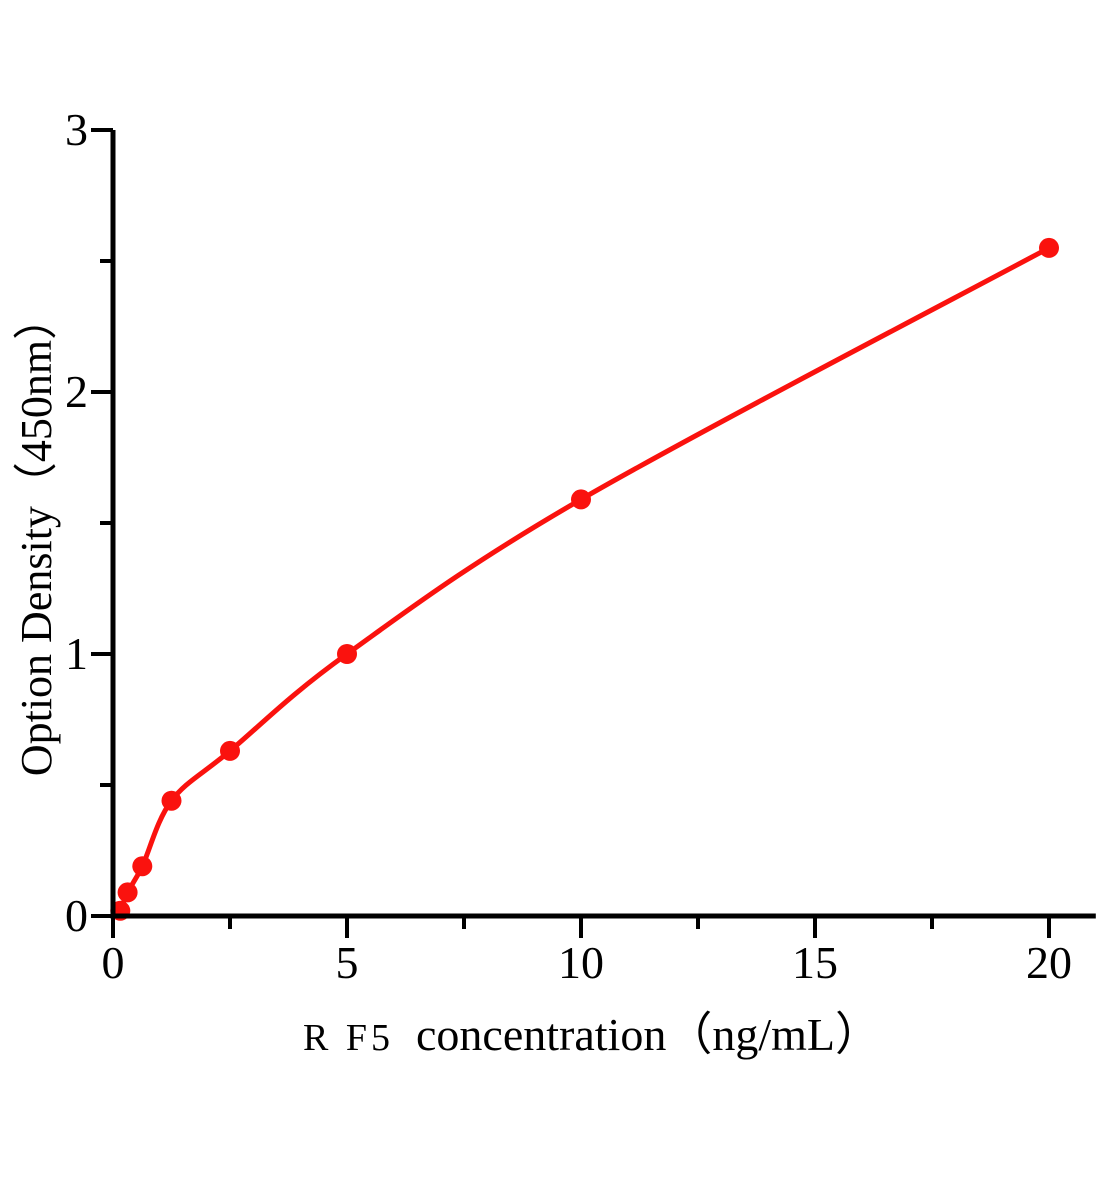 The image size is (1104, 1200). I want to click on x-tick-label: 20, so click(1049, 962).